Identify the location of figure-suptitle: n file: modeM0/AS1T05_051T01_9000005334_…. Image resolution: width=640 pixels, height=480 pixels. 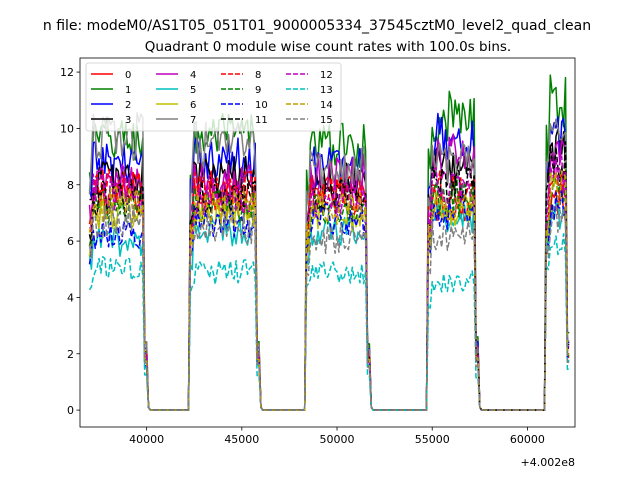
(317, 26).